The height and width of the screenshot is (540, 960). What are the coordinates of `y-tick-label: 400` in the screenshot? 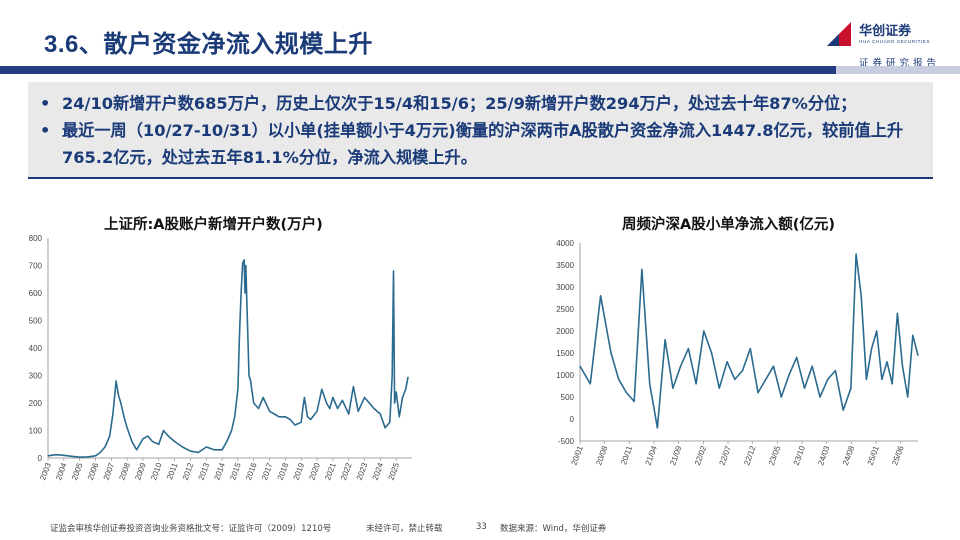 It's located at (36, 348).